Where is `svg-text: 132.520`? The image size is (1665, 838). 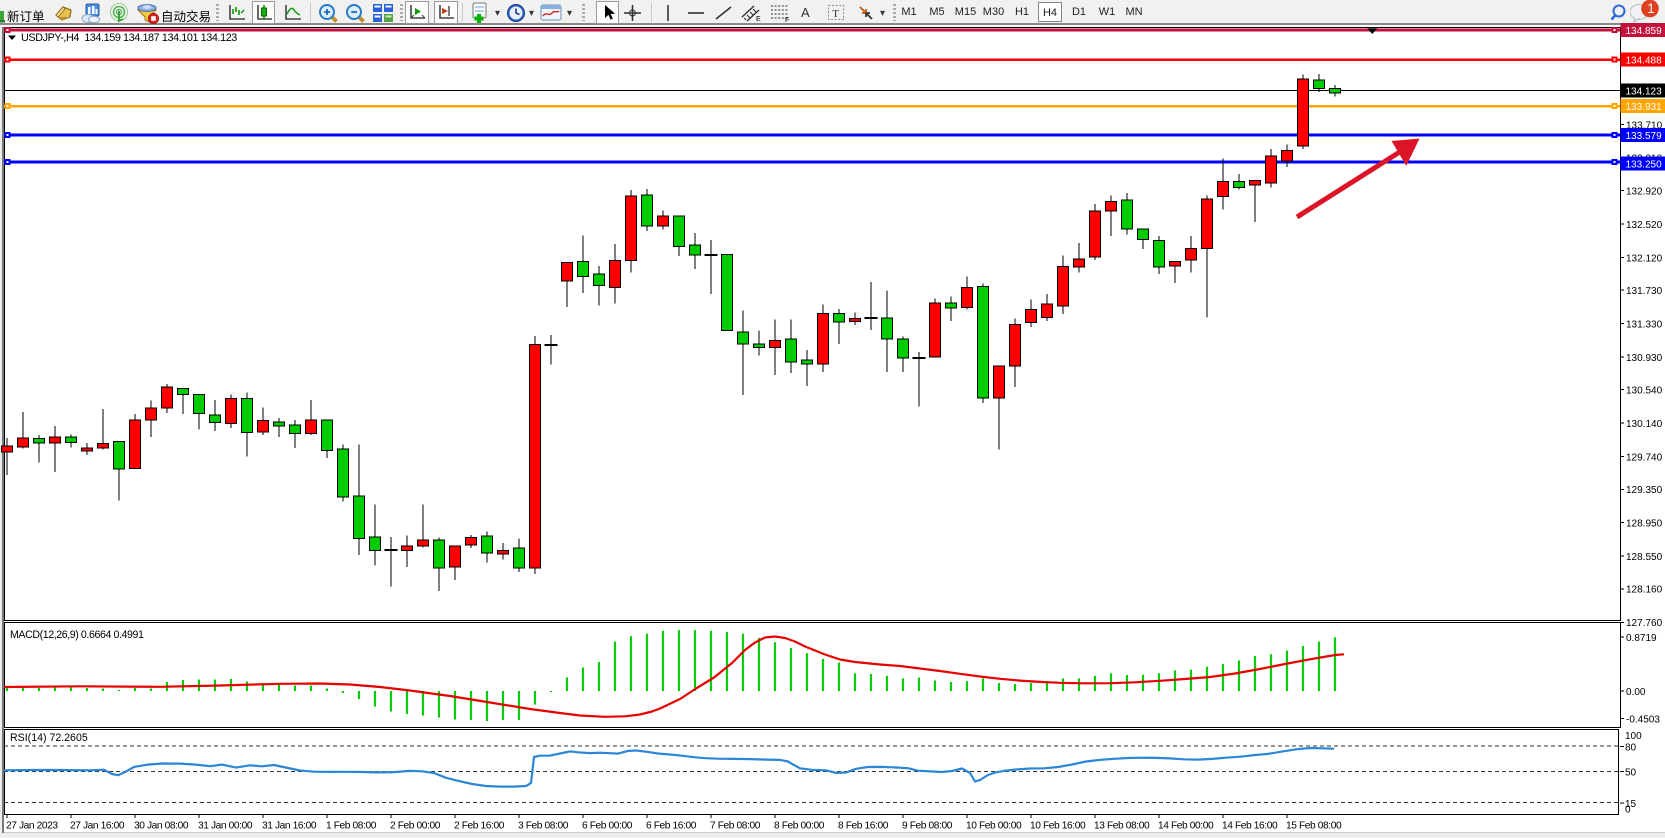
svg-text: 132.520 is located at coordinates (1644, 225).